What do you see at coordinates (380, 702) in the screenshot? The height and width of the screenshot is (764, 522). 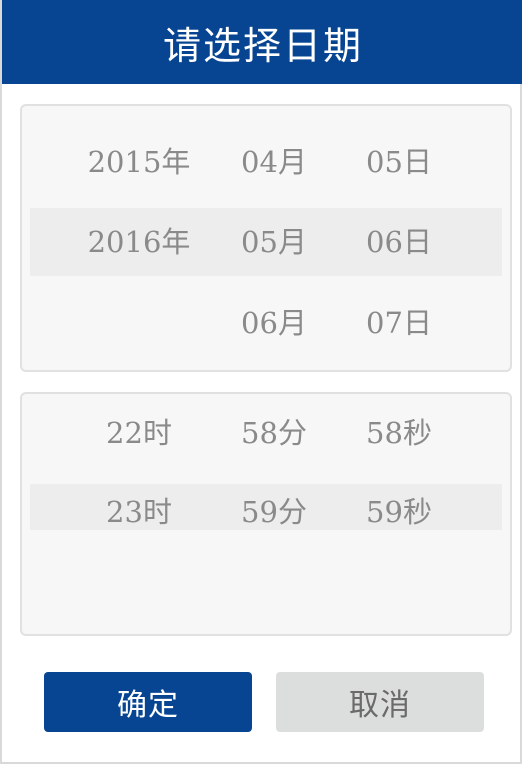 I see `cancel-button: 取消` at bounding box center [380, 702].